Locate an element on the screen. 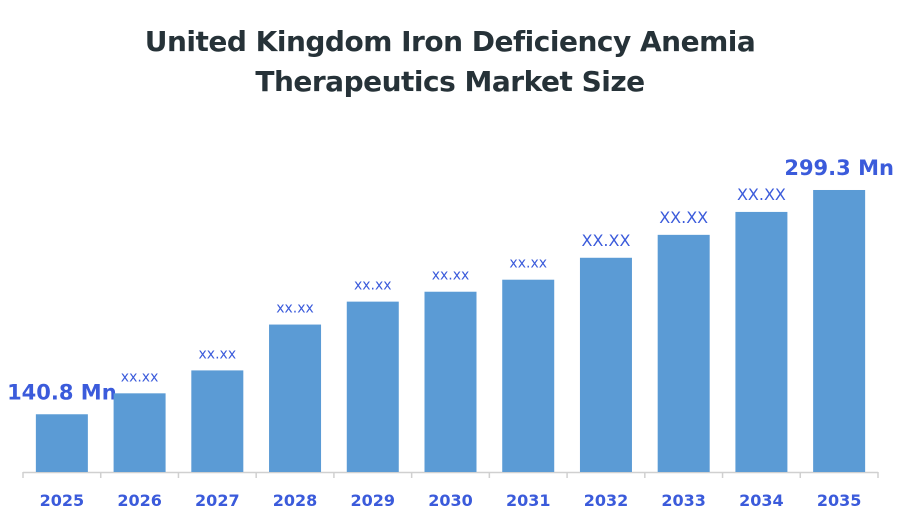 This screenshot has width=900, height=525. chart-title-line-2: Therapeutics Market Size is located at coordinates (450, 81).